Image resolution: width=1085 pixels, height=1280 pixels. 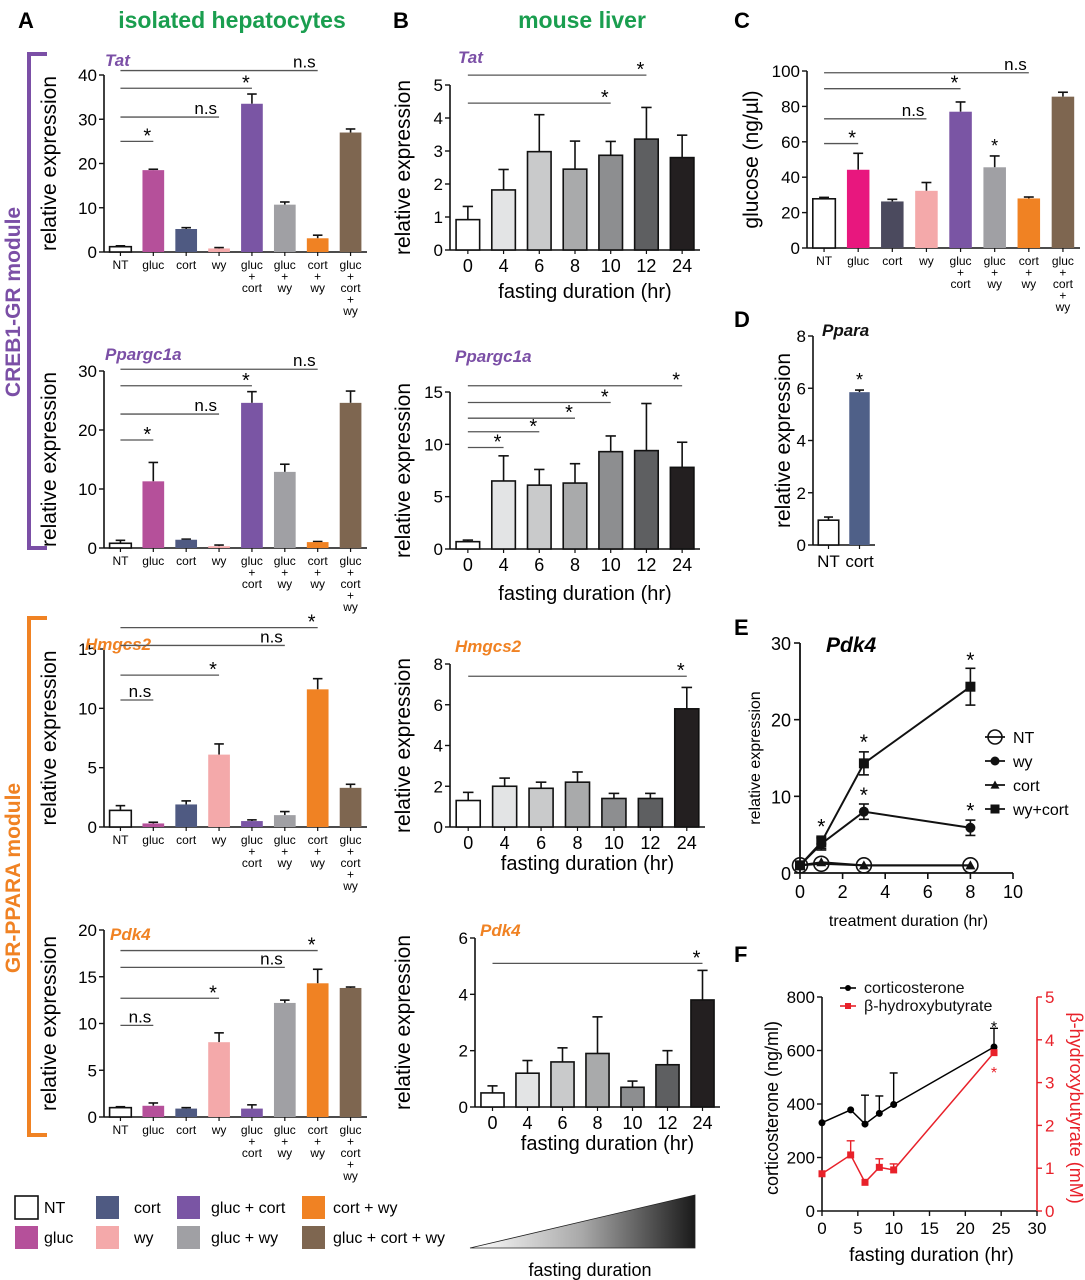 What do you see at coordinates (1022, 762) in the screenshot?
I see `legend-label: wy` at bounding box center [1022, 762].